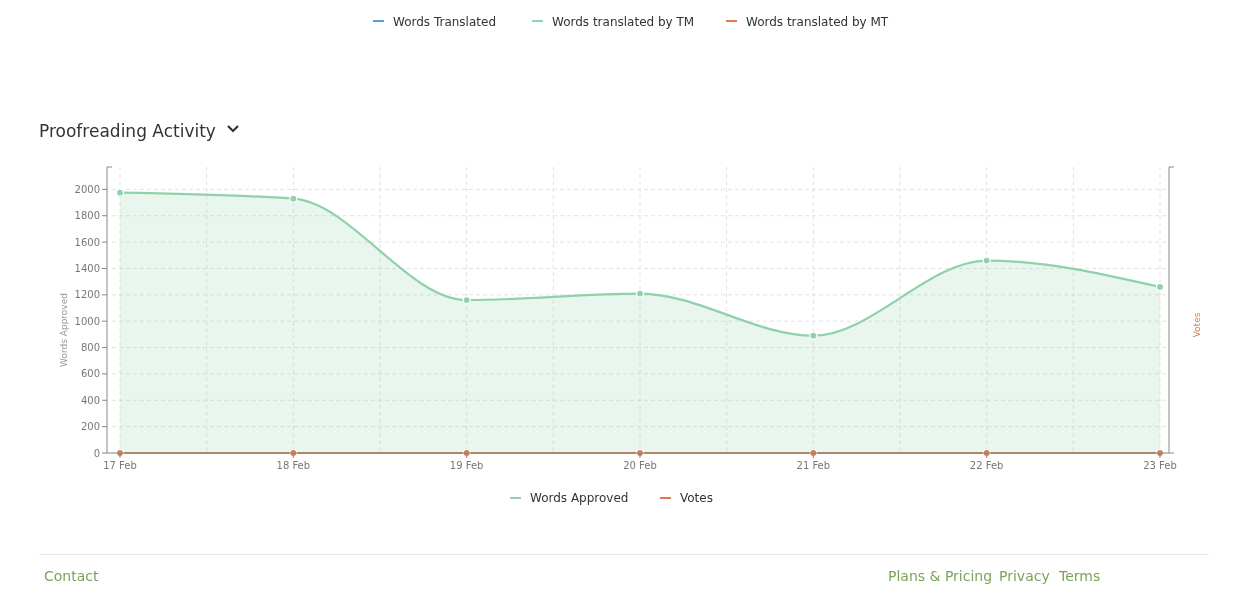 The image size is (1246, 591). I want to click on text: Words translated by MT, so click(817, 22).